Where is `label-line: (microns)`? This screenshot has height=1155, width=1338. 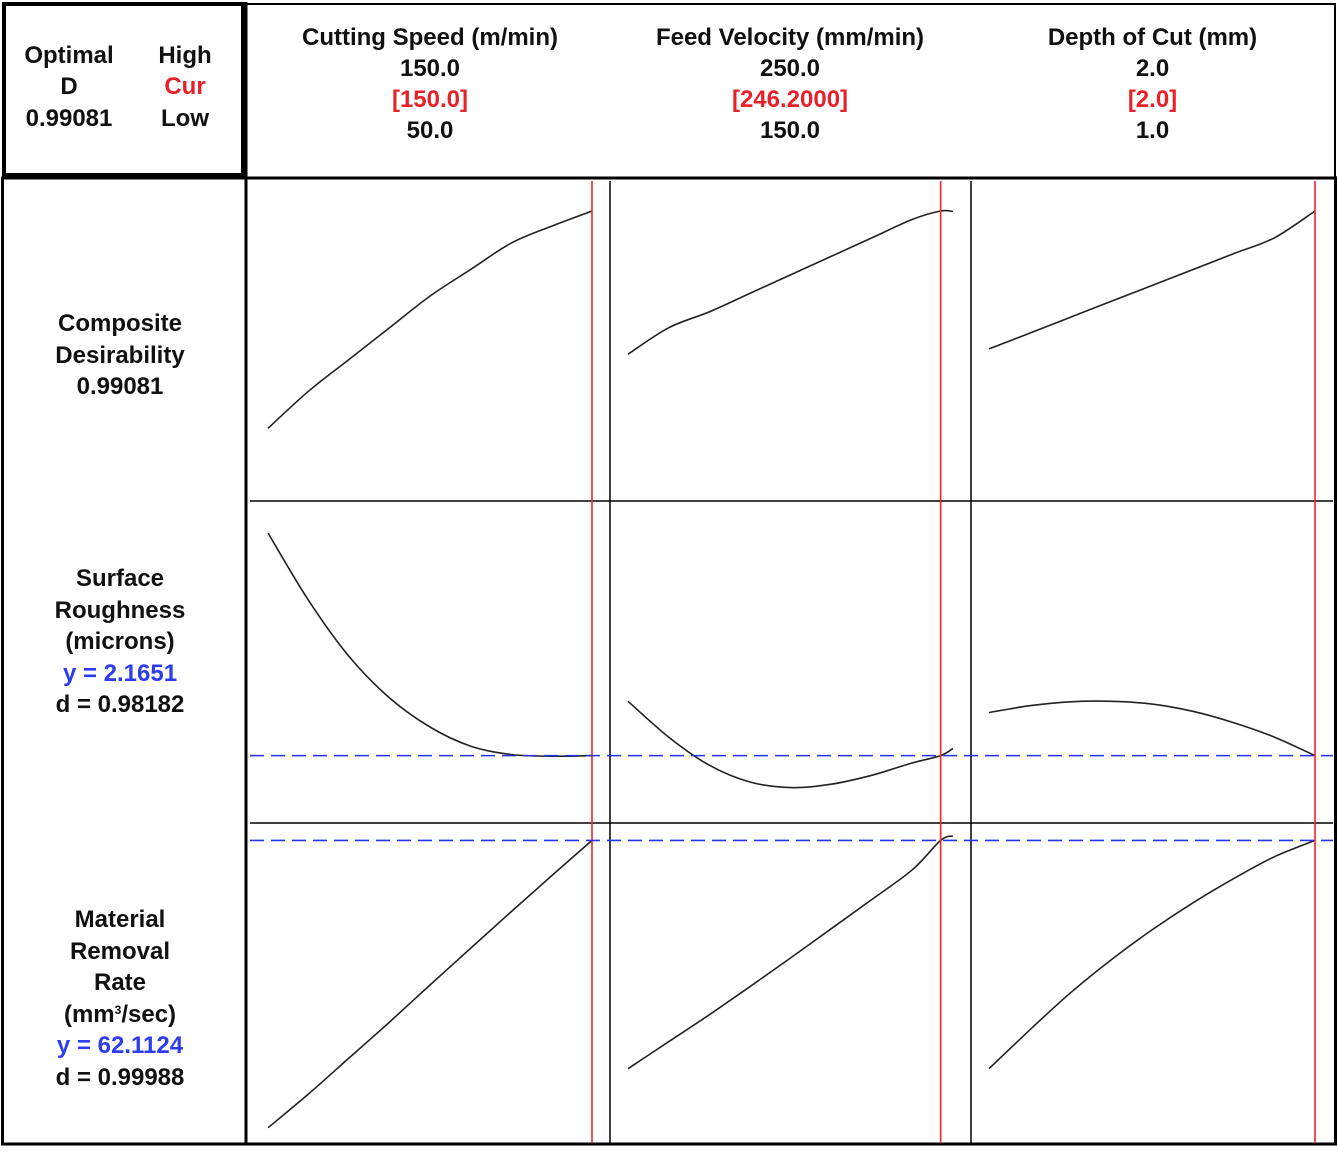 label-line: (microns) is located at coordinates (120, 641).